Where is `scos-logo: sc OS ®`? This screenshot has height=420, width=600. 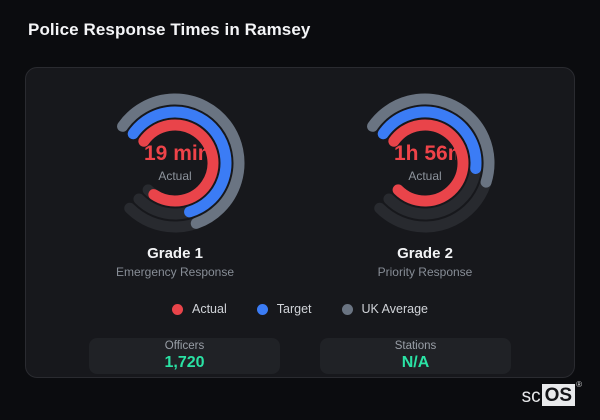 scos-logo: sc OS ® is located at coordinates (551, 393).